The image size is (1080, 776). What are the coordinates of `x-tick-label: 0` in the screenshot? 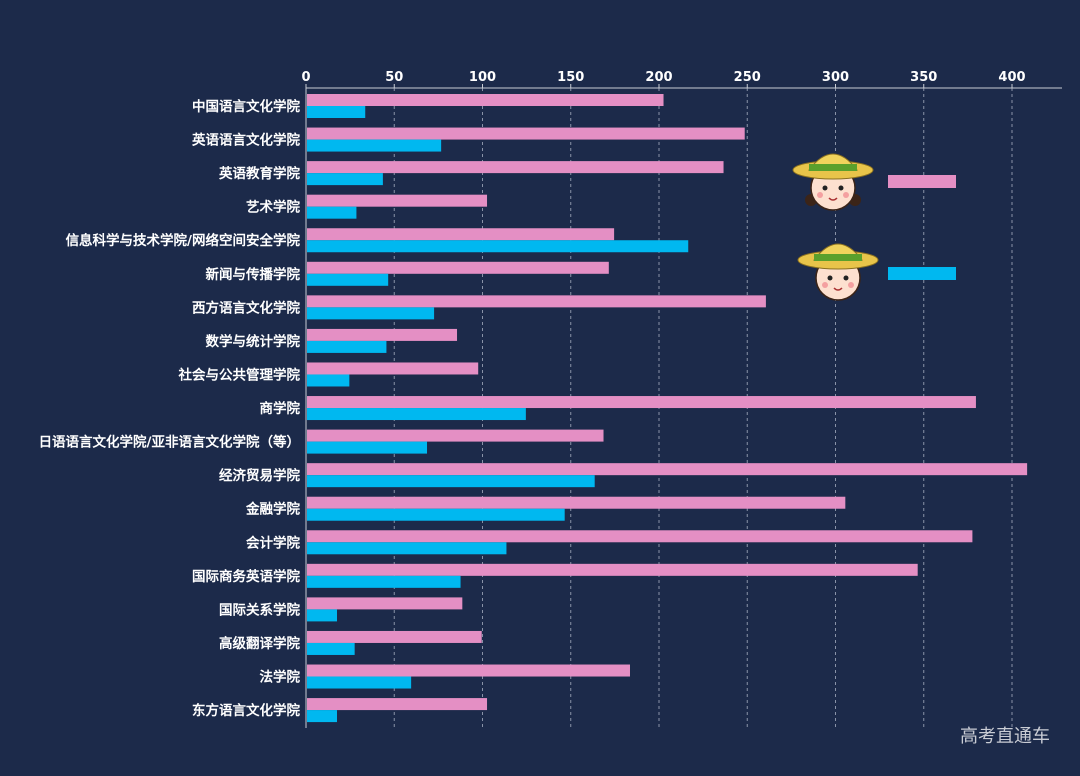 It's located at (305, 77).